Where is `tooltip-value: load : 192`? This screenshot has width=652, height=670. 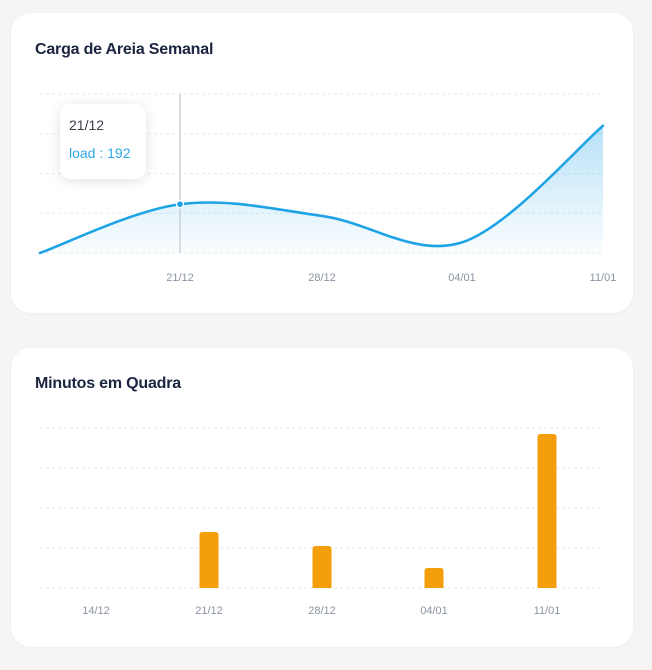 tooltip-value: load : 192 is located at coordinates (100, 153).